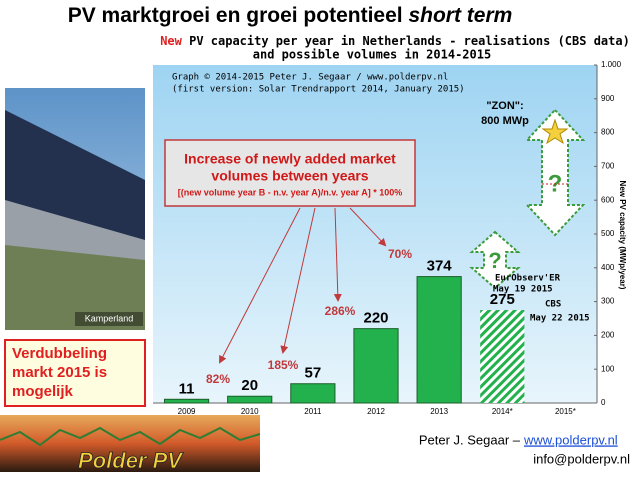 This screenshot has width=634, height=477. What do you see at coordinates (502, 299) in the screenshot?
I see `value-label: 275` at bounding box center [502, 299].